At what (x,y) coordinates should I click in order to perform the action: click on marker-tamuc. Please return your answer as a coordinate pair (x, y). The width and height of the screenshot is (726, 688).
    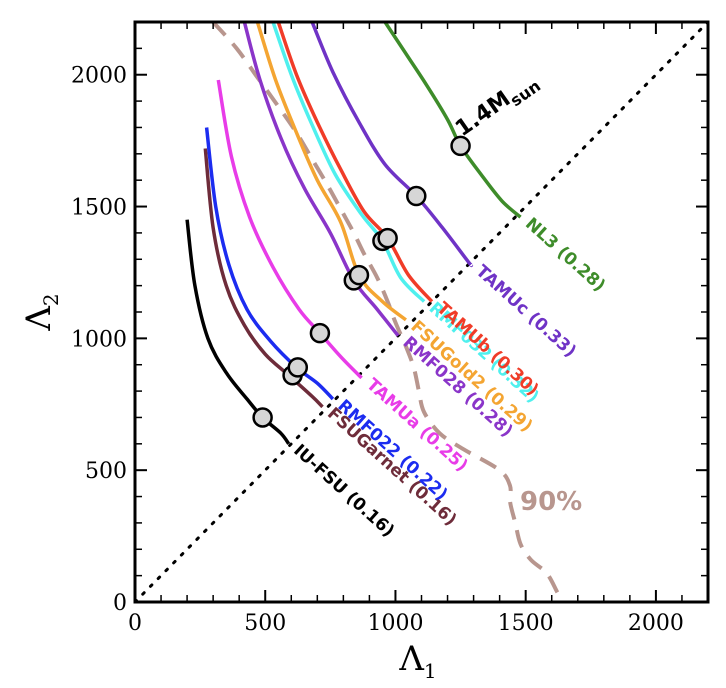
    Looking at the image, I should click on (416, 196).